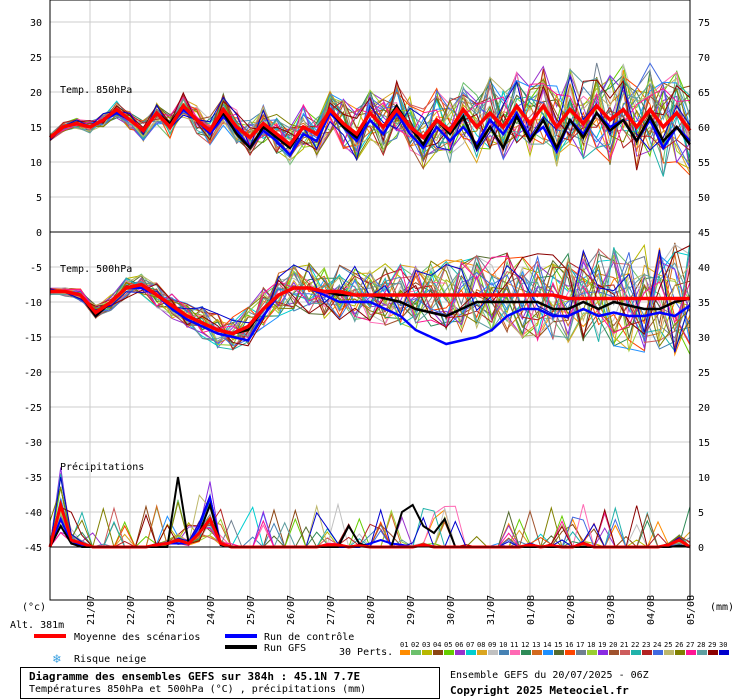 This screenshot has height=700, width=740. Describe the element at coordinates (33, 478) in the screenshot. I see `left-tick-label: -35` at that location.